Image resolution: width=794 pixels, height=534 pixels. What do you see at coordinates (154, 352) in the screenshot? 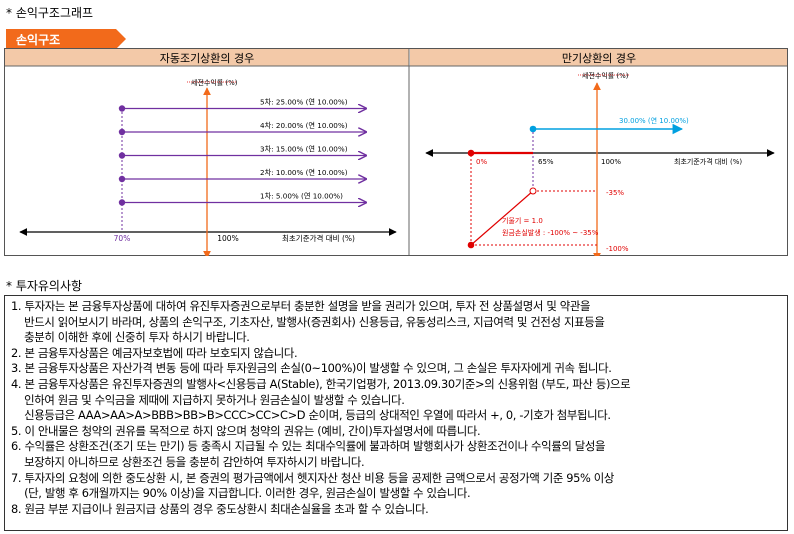
I see `note-line: 2. 본 금융투자상품은 예금자보호법에 따라 보호되지 않습니다.` at bounding box center [154, 352].